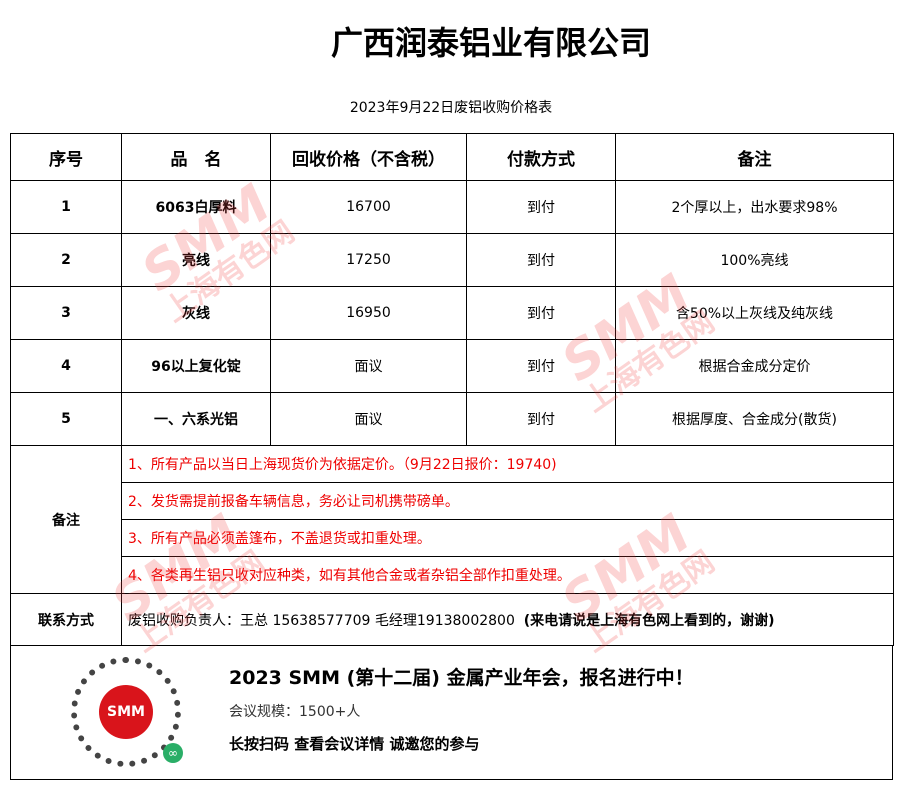  What do you see at coordinates (507, 501) in the screenshot?
I see `note-item: 2、发货需提前报备车辆信息，务必让司机携带磅单。` at bounding box center [507, 501].